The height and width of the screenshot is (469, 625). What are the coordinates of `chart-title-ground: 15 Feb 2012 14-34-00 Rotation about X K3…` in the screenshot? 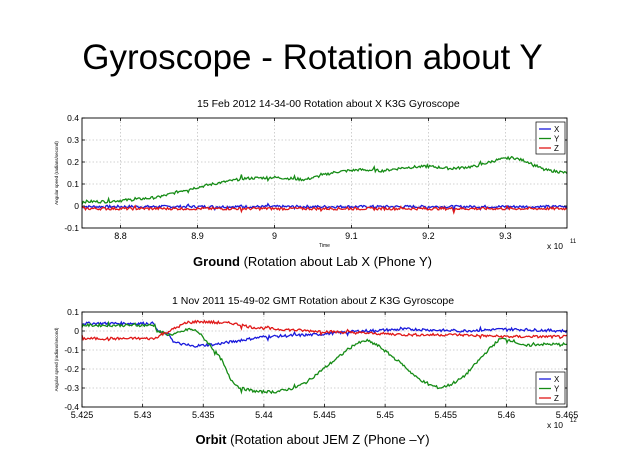 It's located at (328, 104).